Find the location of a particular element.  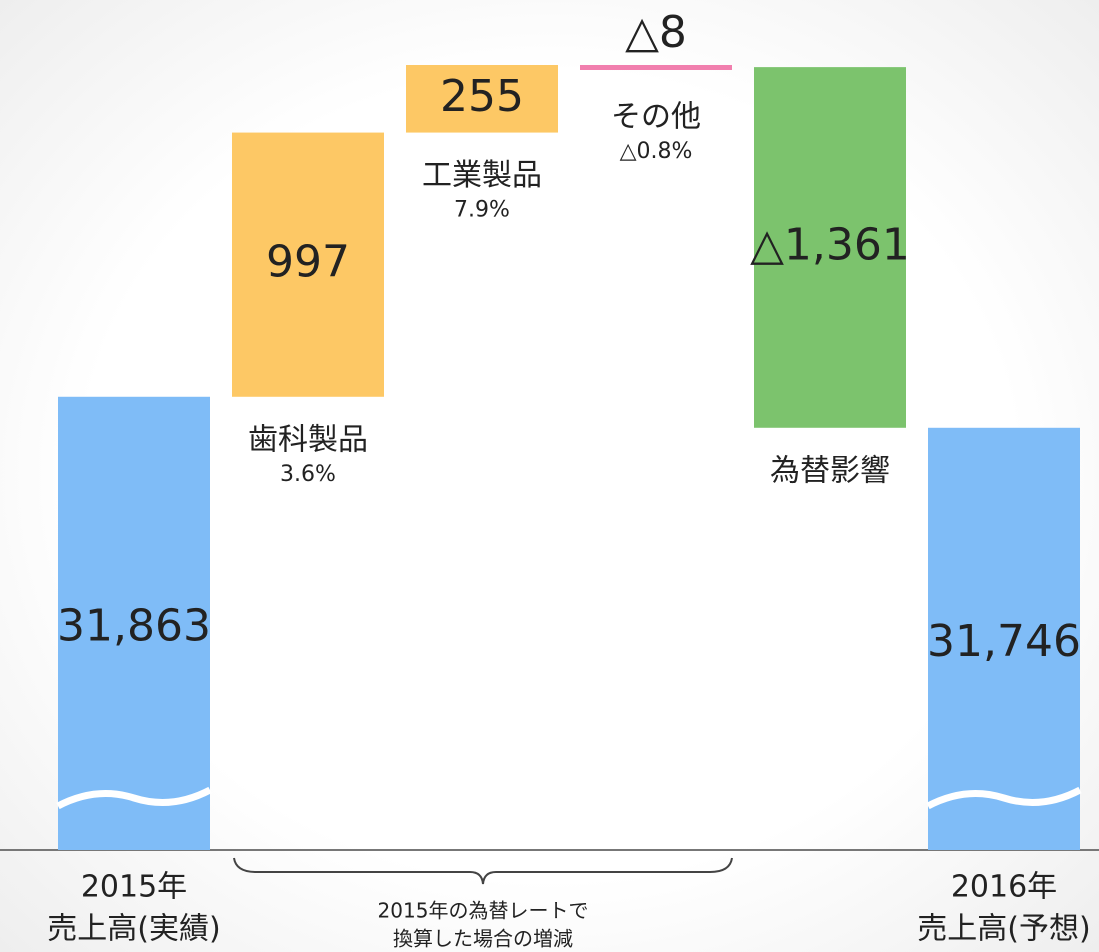

value-label: 31,863 is located at coordinates (134, 625).